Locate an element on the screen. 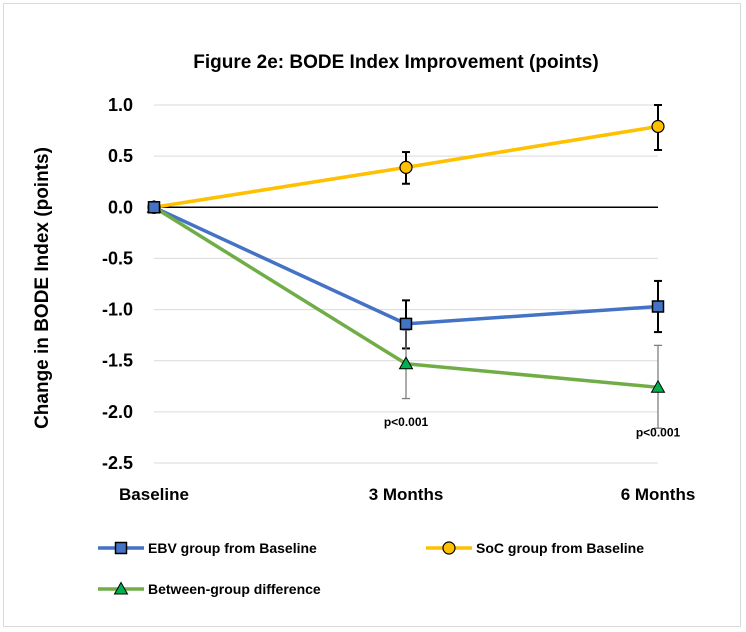  y-tick-label: 1.0 is located at coordinates (120, 105).